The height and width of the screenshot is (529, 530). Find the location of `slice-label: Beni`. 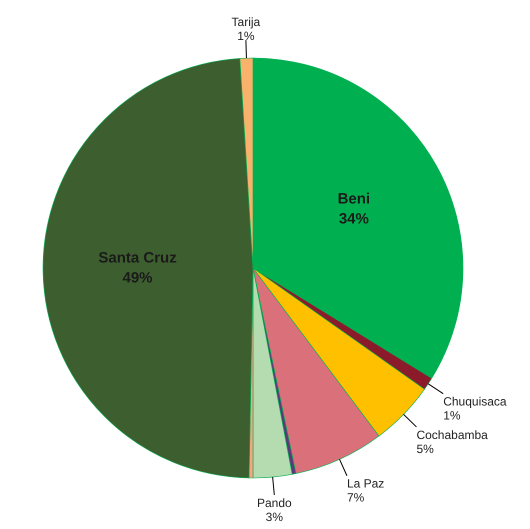

slice-label: Beni is located at coordinates (354, 199).